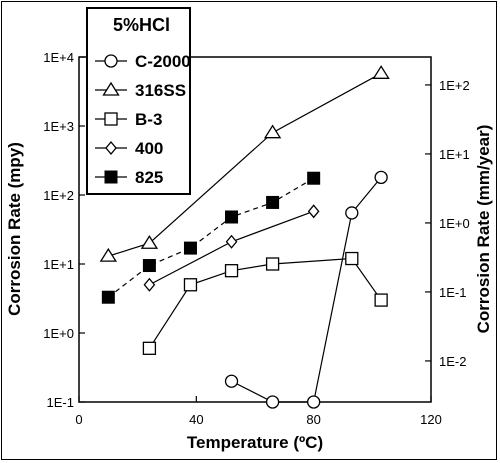 This screenshot has width=500, height=463. I want to click on legend-marker-316ss, so click(111, 88).